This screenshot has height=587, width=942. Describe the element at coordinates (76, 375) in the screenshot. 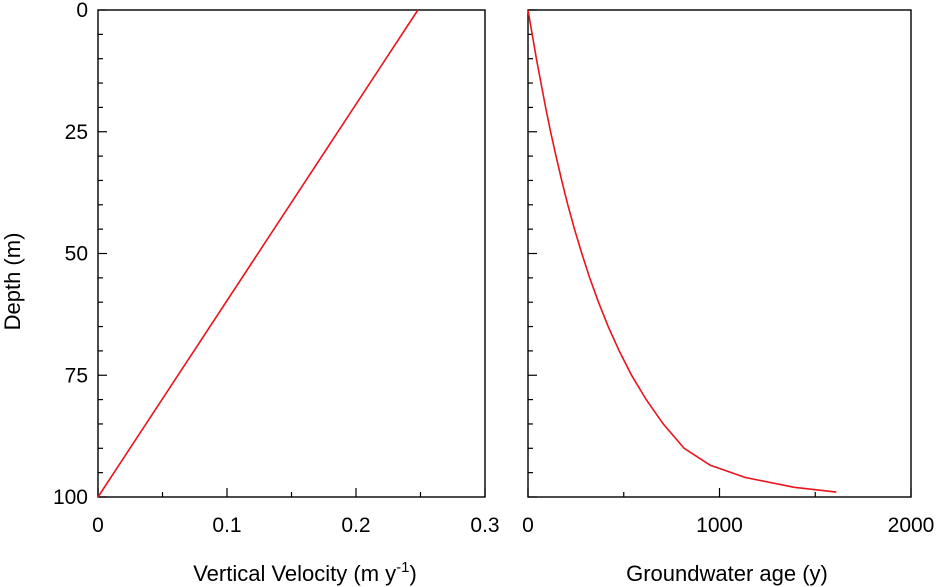

I see `y-tick-label: 75` at that location.